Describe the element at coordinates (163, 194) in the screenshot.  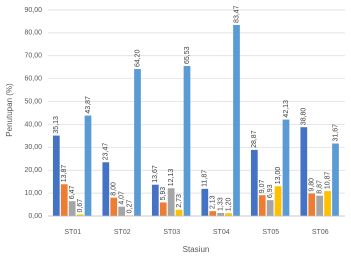
I see `data-label: 5,93` at that location.